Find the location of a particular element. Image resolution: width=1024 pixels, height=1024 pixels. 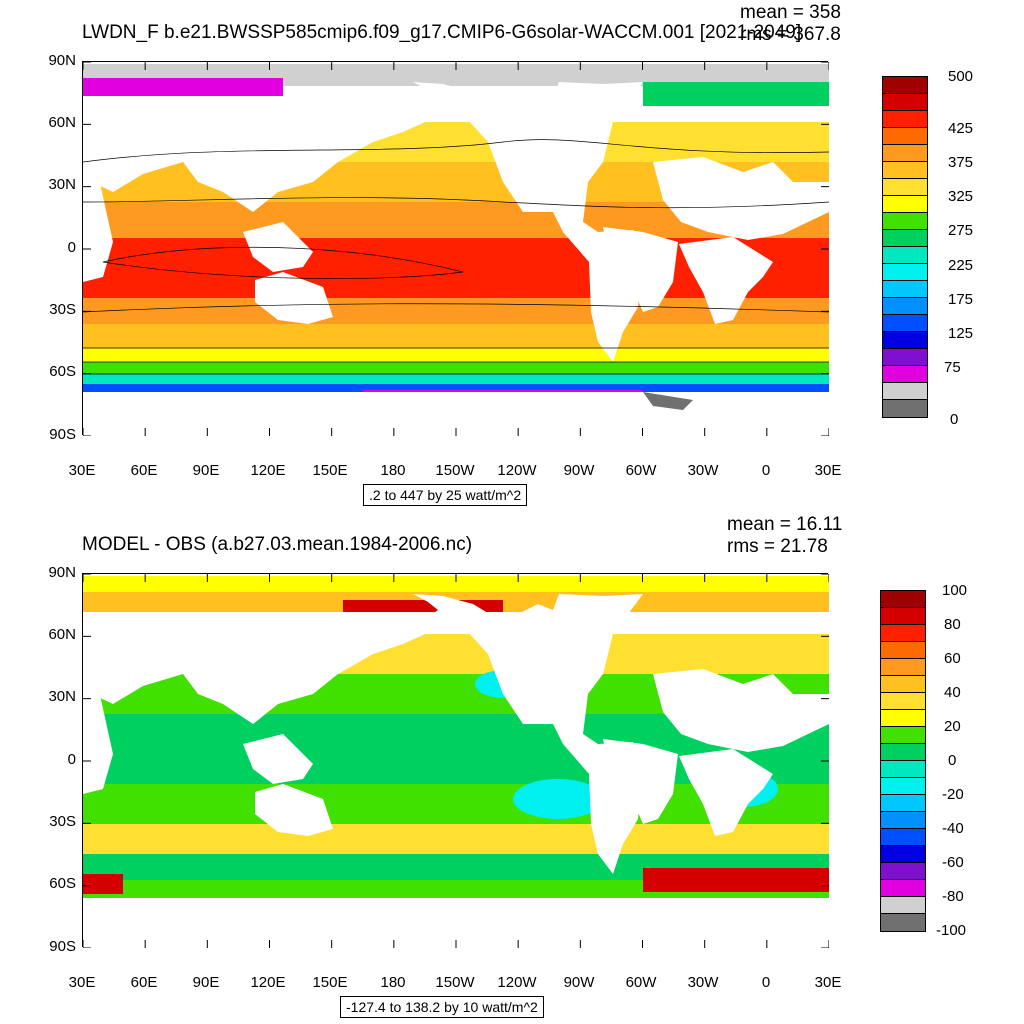

lon-label: 60E is located at coordinates (144, 982).